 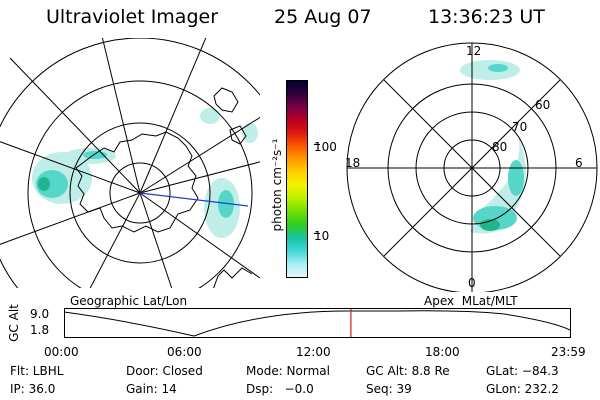 I want to click on aurora-emission-right, so click(x=493, y=147).